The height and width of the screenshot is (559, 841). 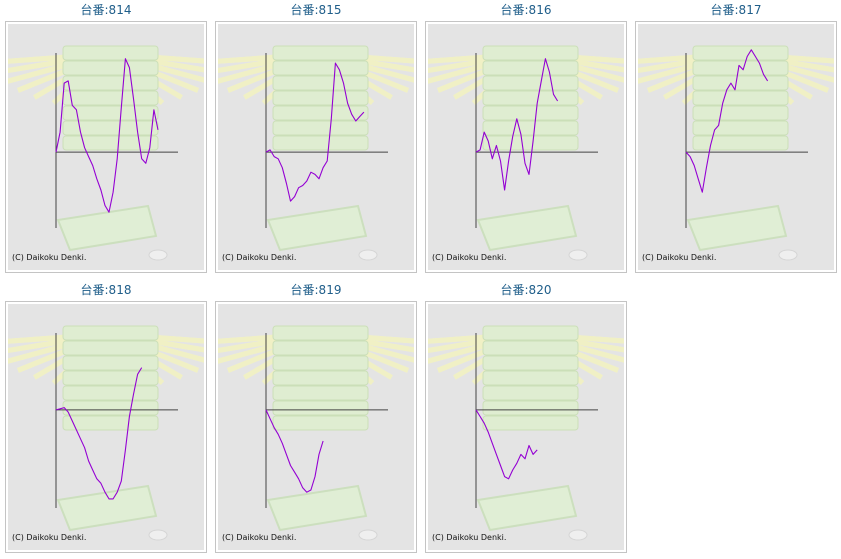 What do you see at coordinates (316, 10) in the screenshot?
I see `chart-title: 台番:815` at bounding box center [316, 10].